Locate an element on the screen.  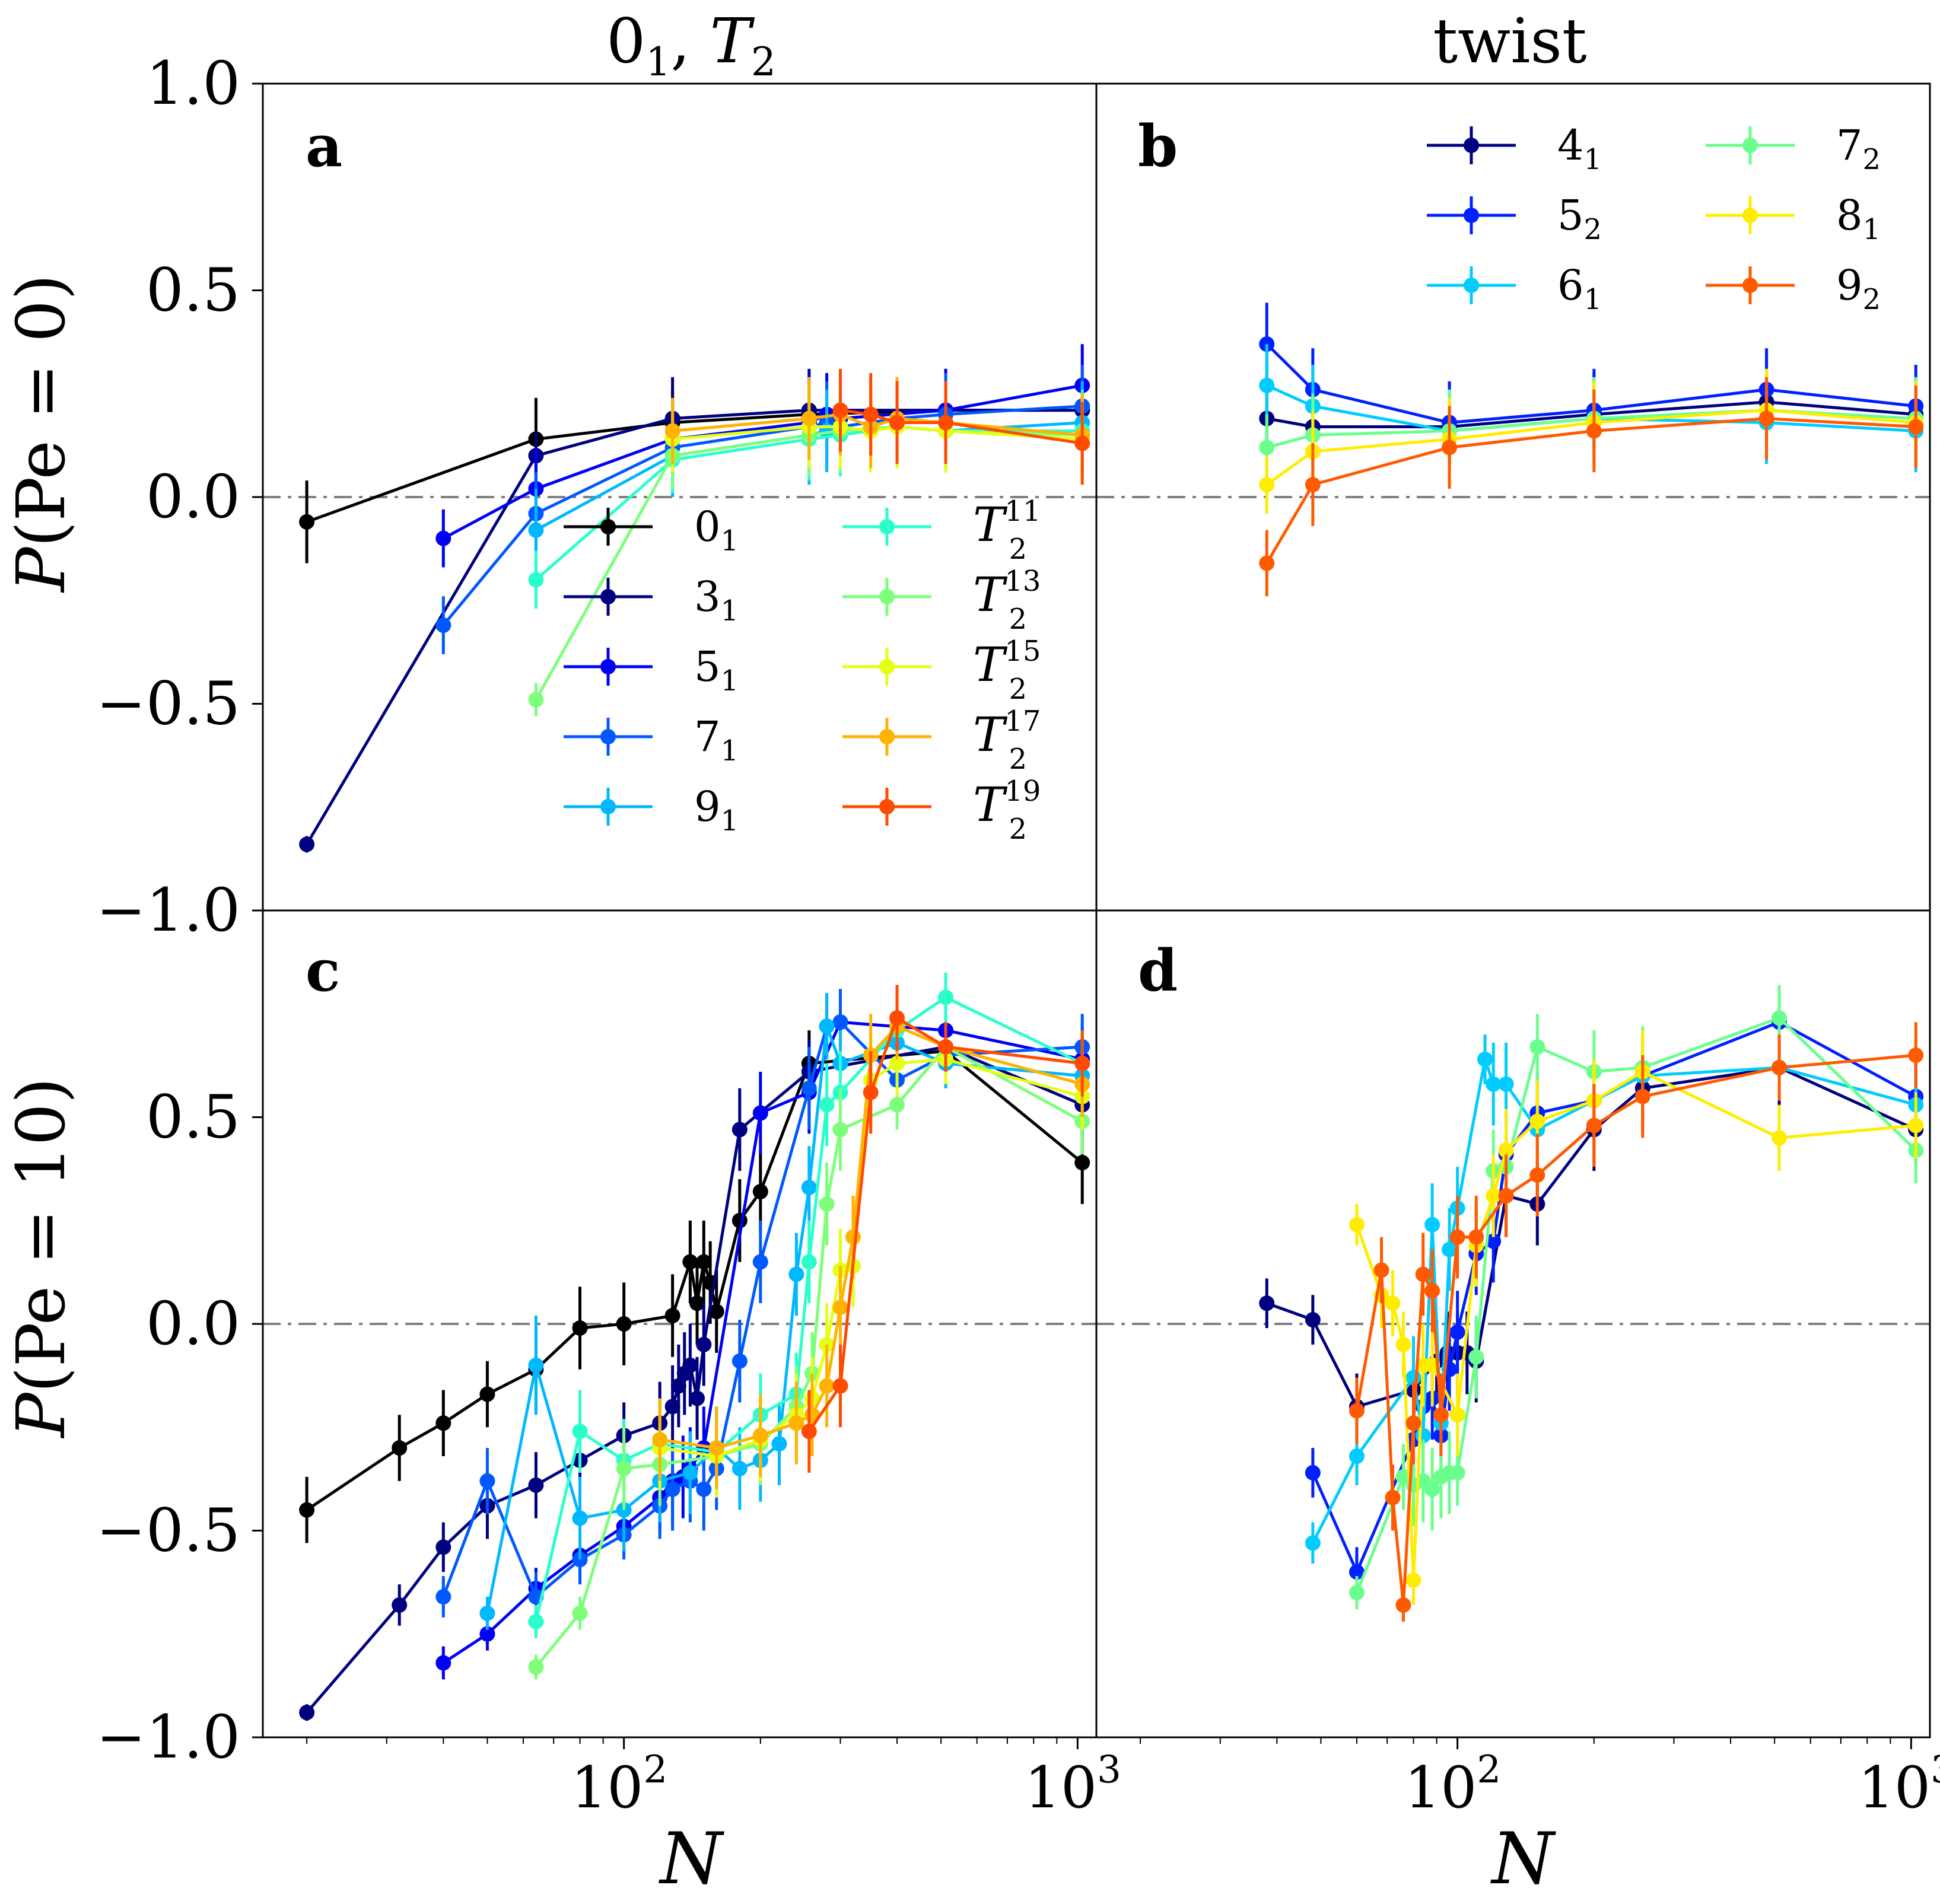
legend-item-9_2: 92 is located at coordinates (1793, 289).